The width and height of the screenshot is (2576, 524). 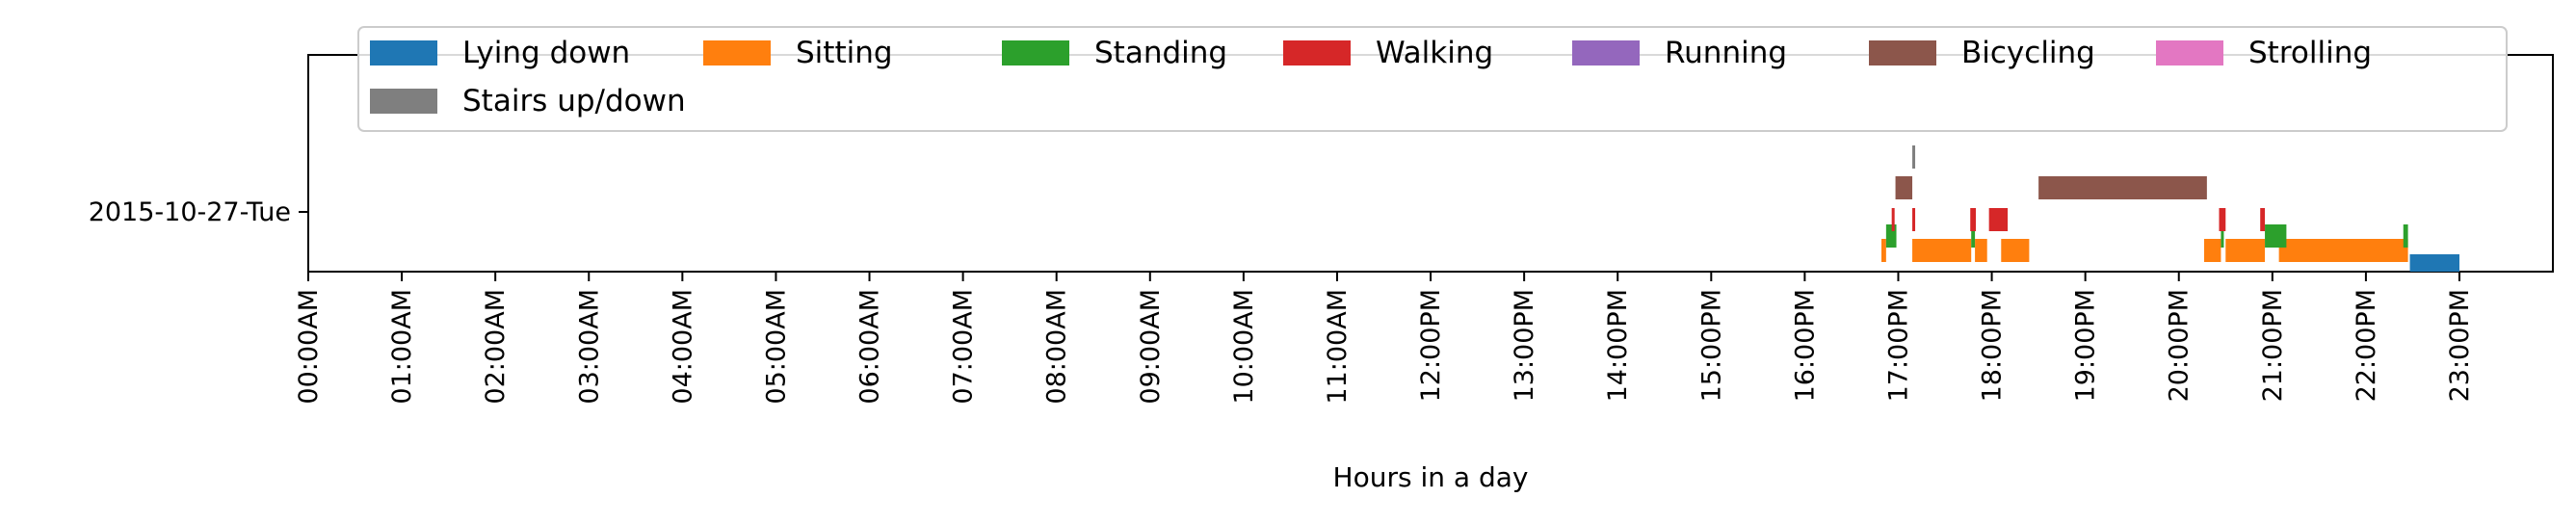 What do you see at coordinates (1606, 53) in the screenshot?
I see `legend-swatch-running` at bounding box center [1606, 53].